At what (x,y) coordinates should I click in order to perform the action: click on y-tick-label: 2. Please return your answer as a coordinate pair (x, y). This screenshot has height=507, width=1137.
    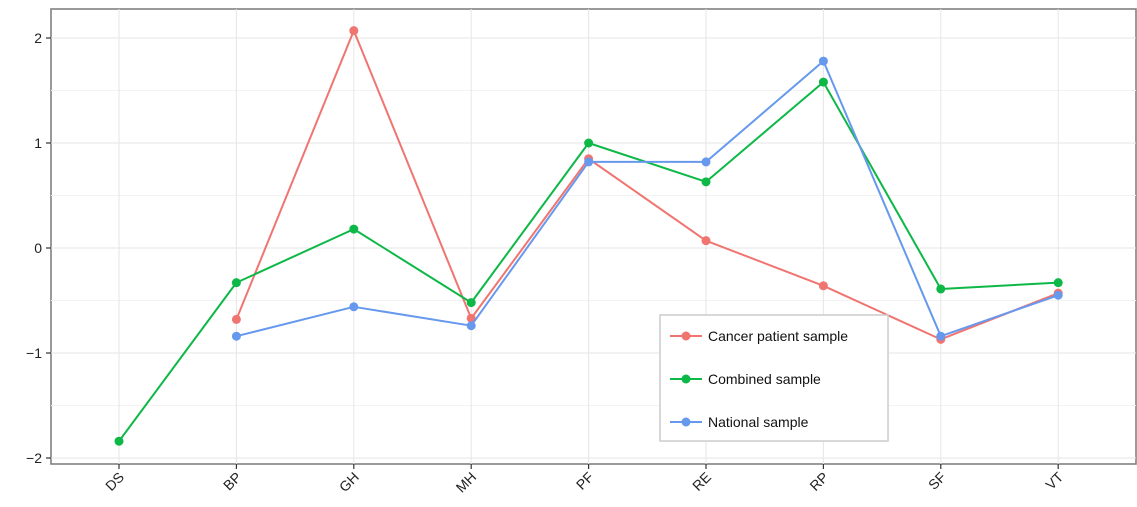
    Looking at the image, I should click on (38, 38).